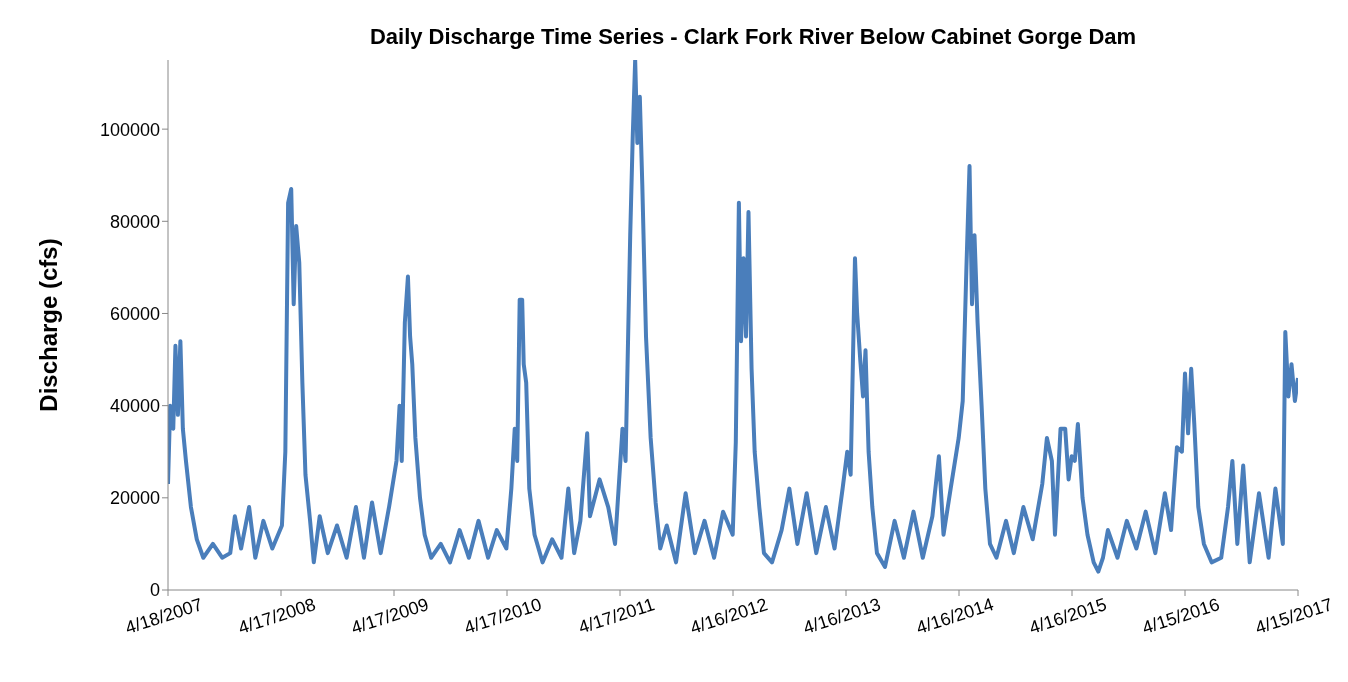 This screenshot has width=1348, height=682. What do you see at coordinates (134, 313) in the screenshot?
I see `y-tick-label: 60000` at bounding box center [134, 313].